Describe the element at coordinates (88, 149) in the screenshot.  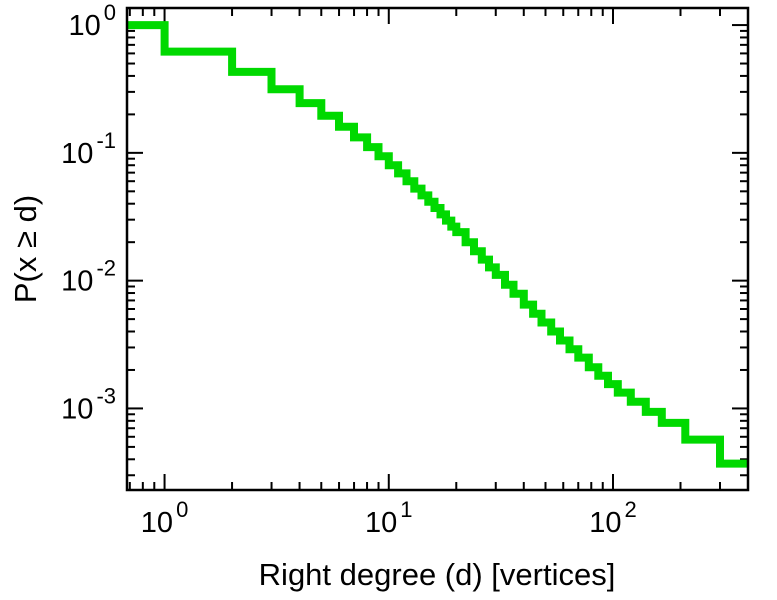
I see `y-tick-label: 10 -1` at that location.